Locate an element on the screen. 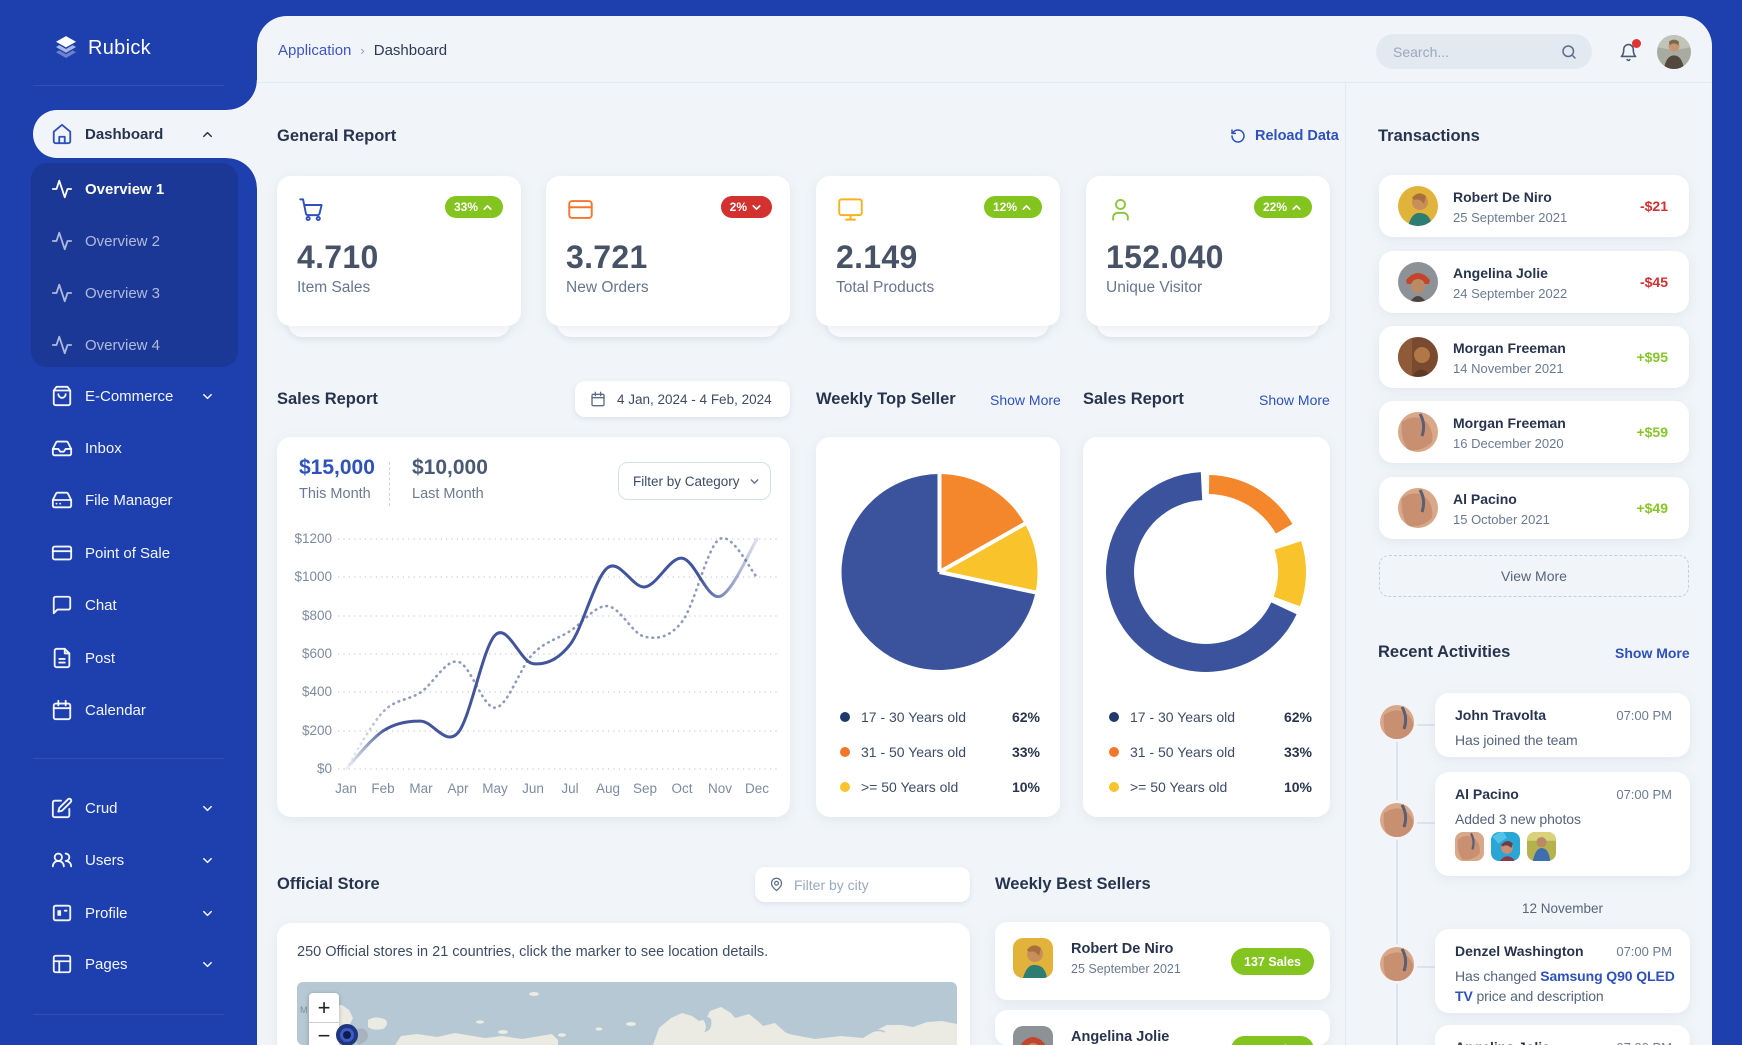 The width and height of the screenshot is (1742, 1045). svg-text: $400 is located at coordinates (317, 691).